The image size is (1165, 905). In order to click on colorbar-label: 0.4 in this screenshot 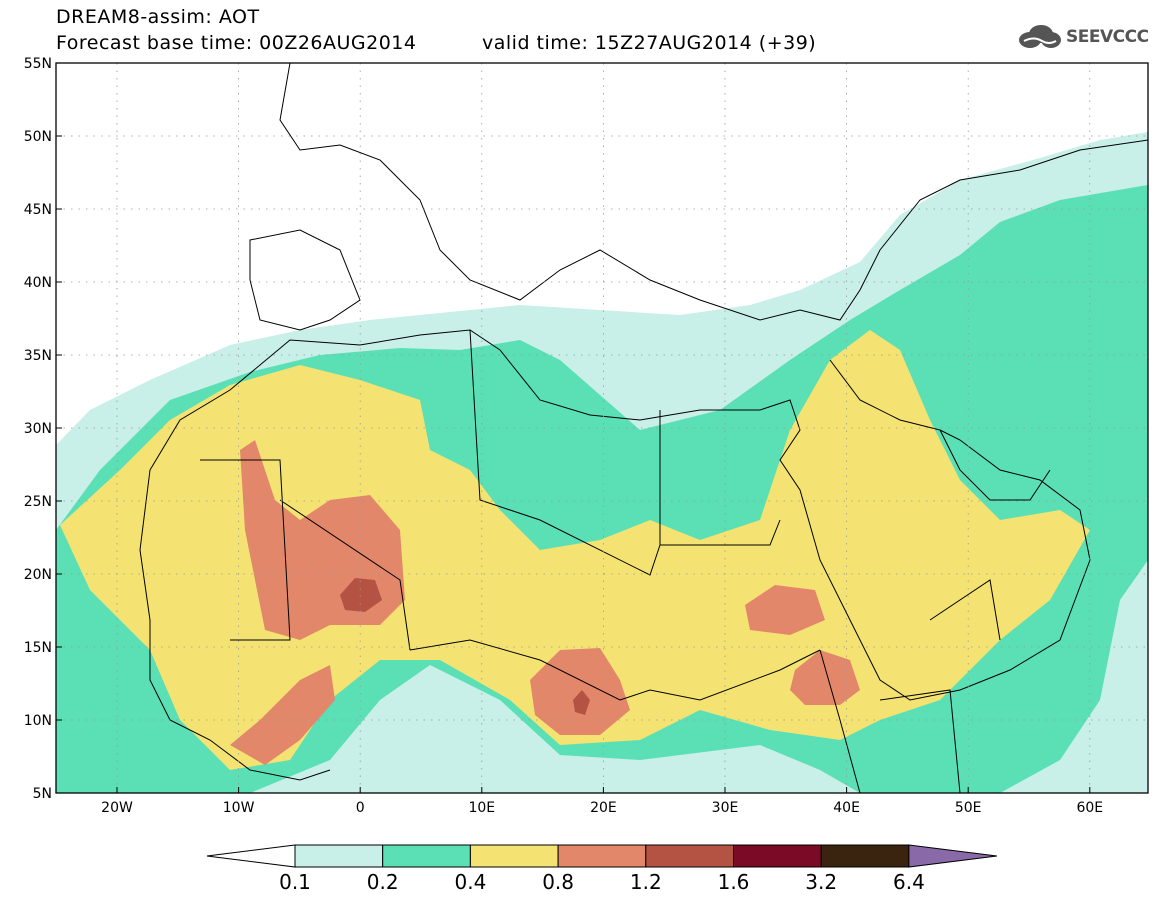, I will do `click(470, 882)`.